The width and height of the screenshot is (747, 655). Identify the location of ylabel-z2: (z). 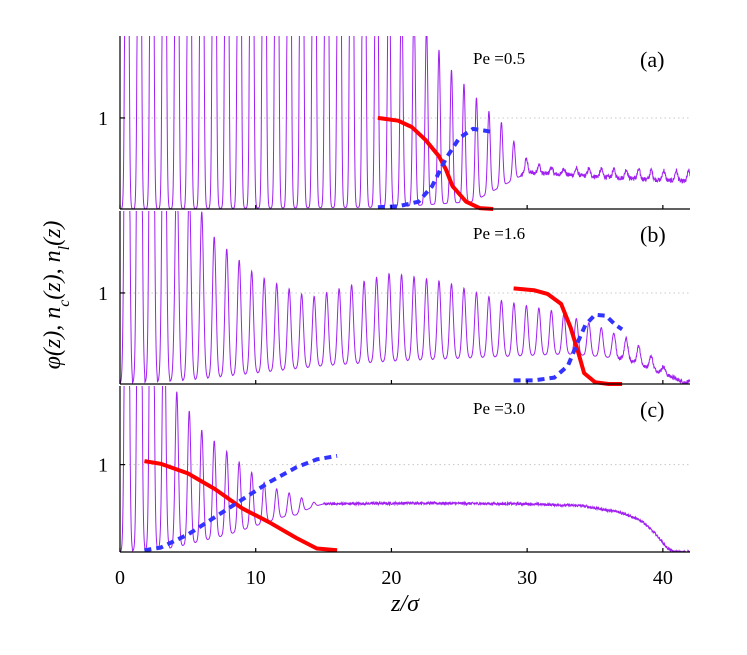
(53, 233).